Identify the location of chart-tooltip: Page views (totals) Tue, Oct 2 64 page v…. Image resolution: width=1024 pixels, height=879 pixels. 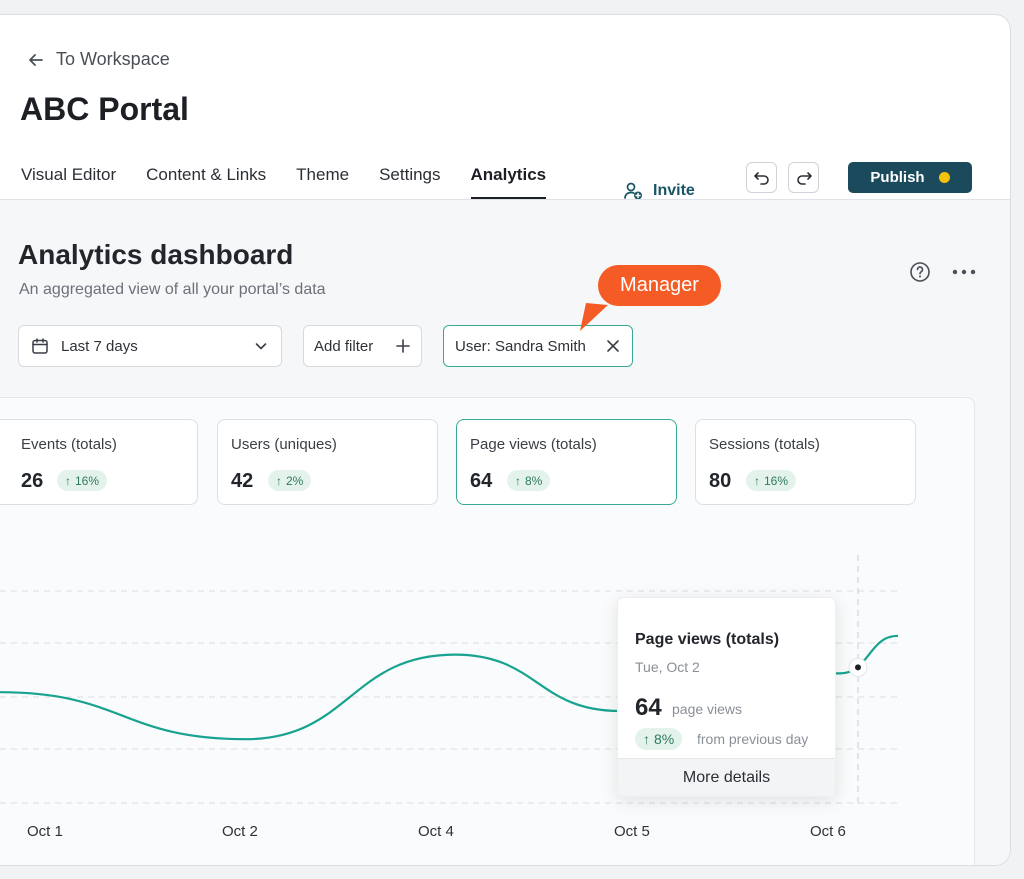
(726, 697).